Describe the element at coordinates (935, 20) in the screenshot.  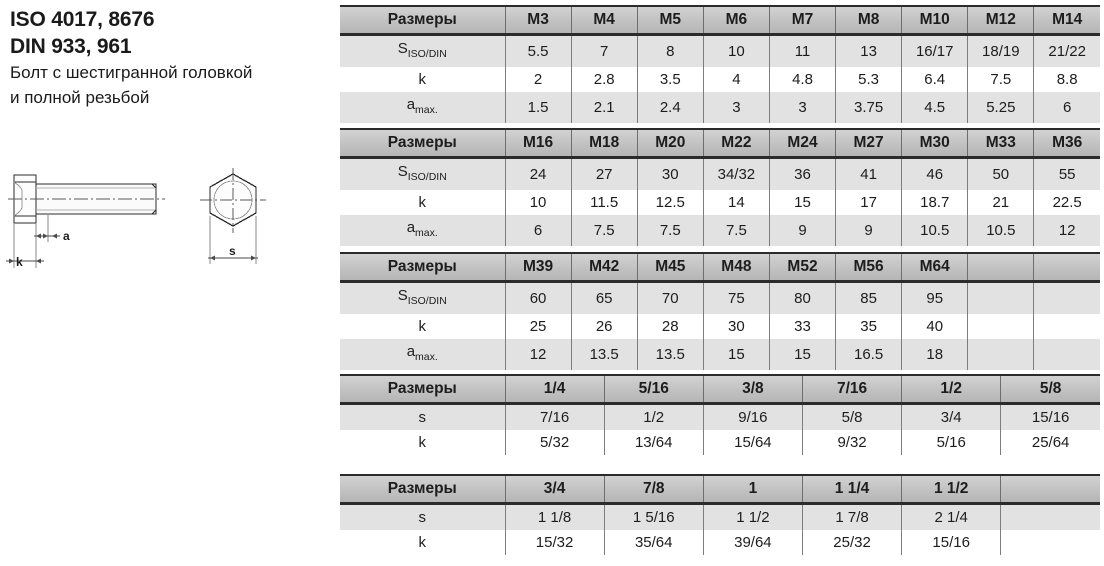
I see `header-cell-size: M10` at that location.